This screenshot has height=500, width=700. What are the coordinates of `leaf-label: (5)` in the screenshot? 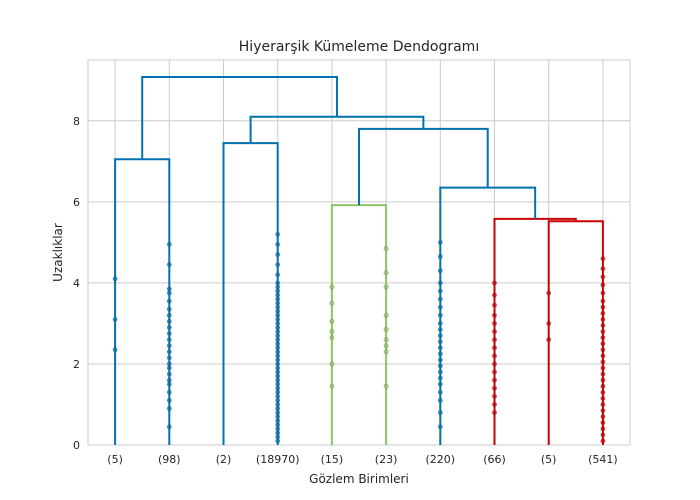 It's located at (115, 459).